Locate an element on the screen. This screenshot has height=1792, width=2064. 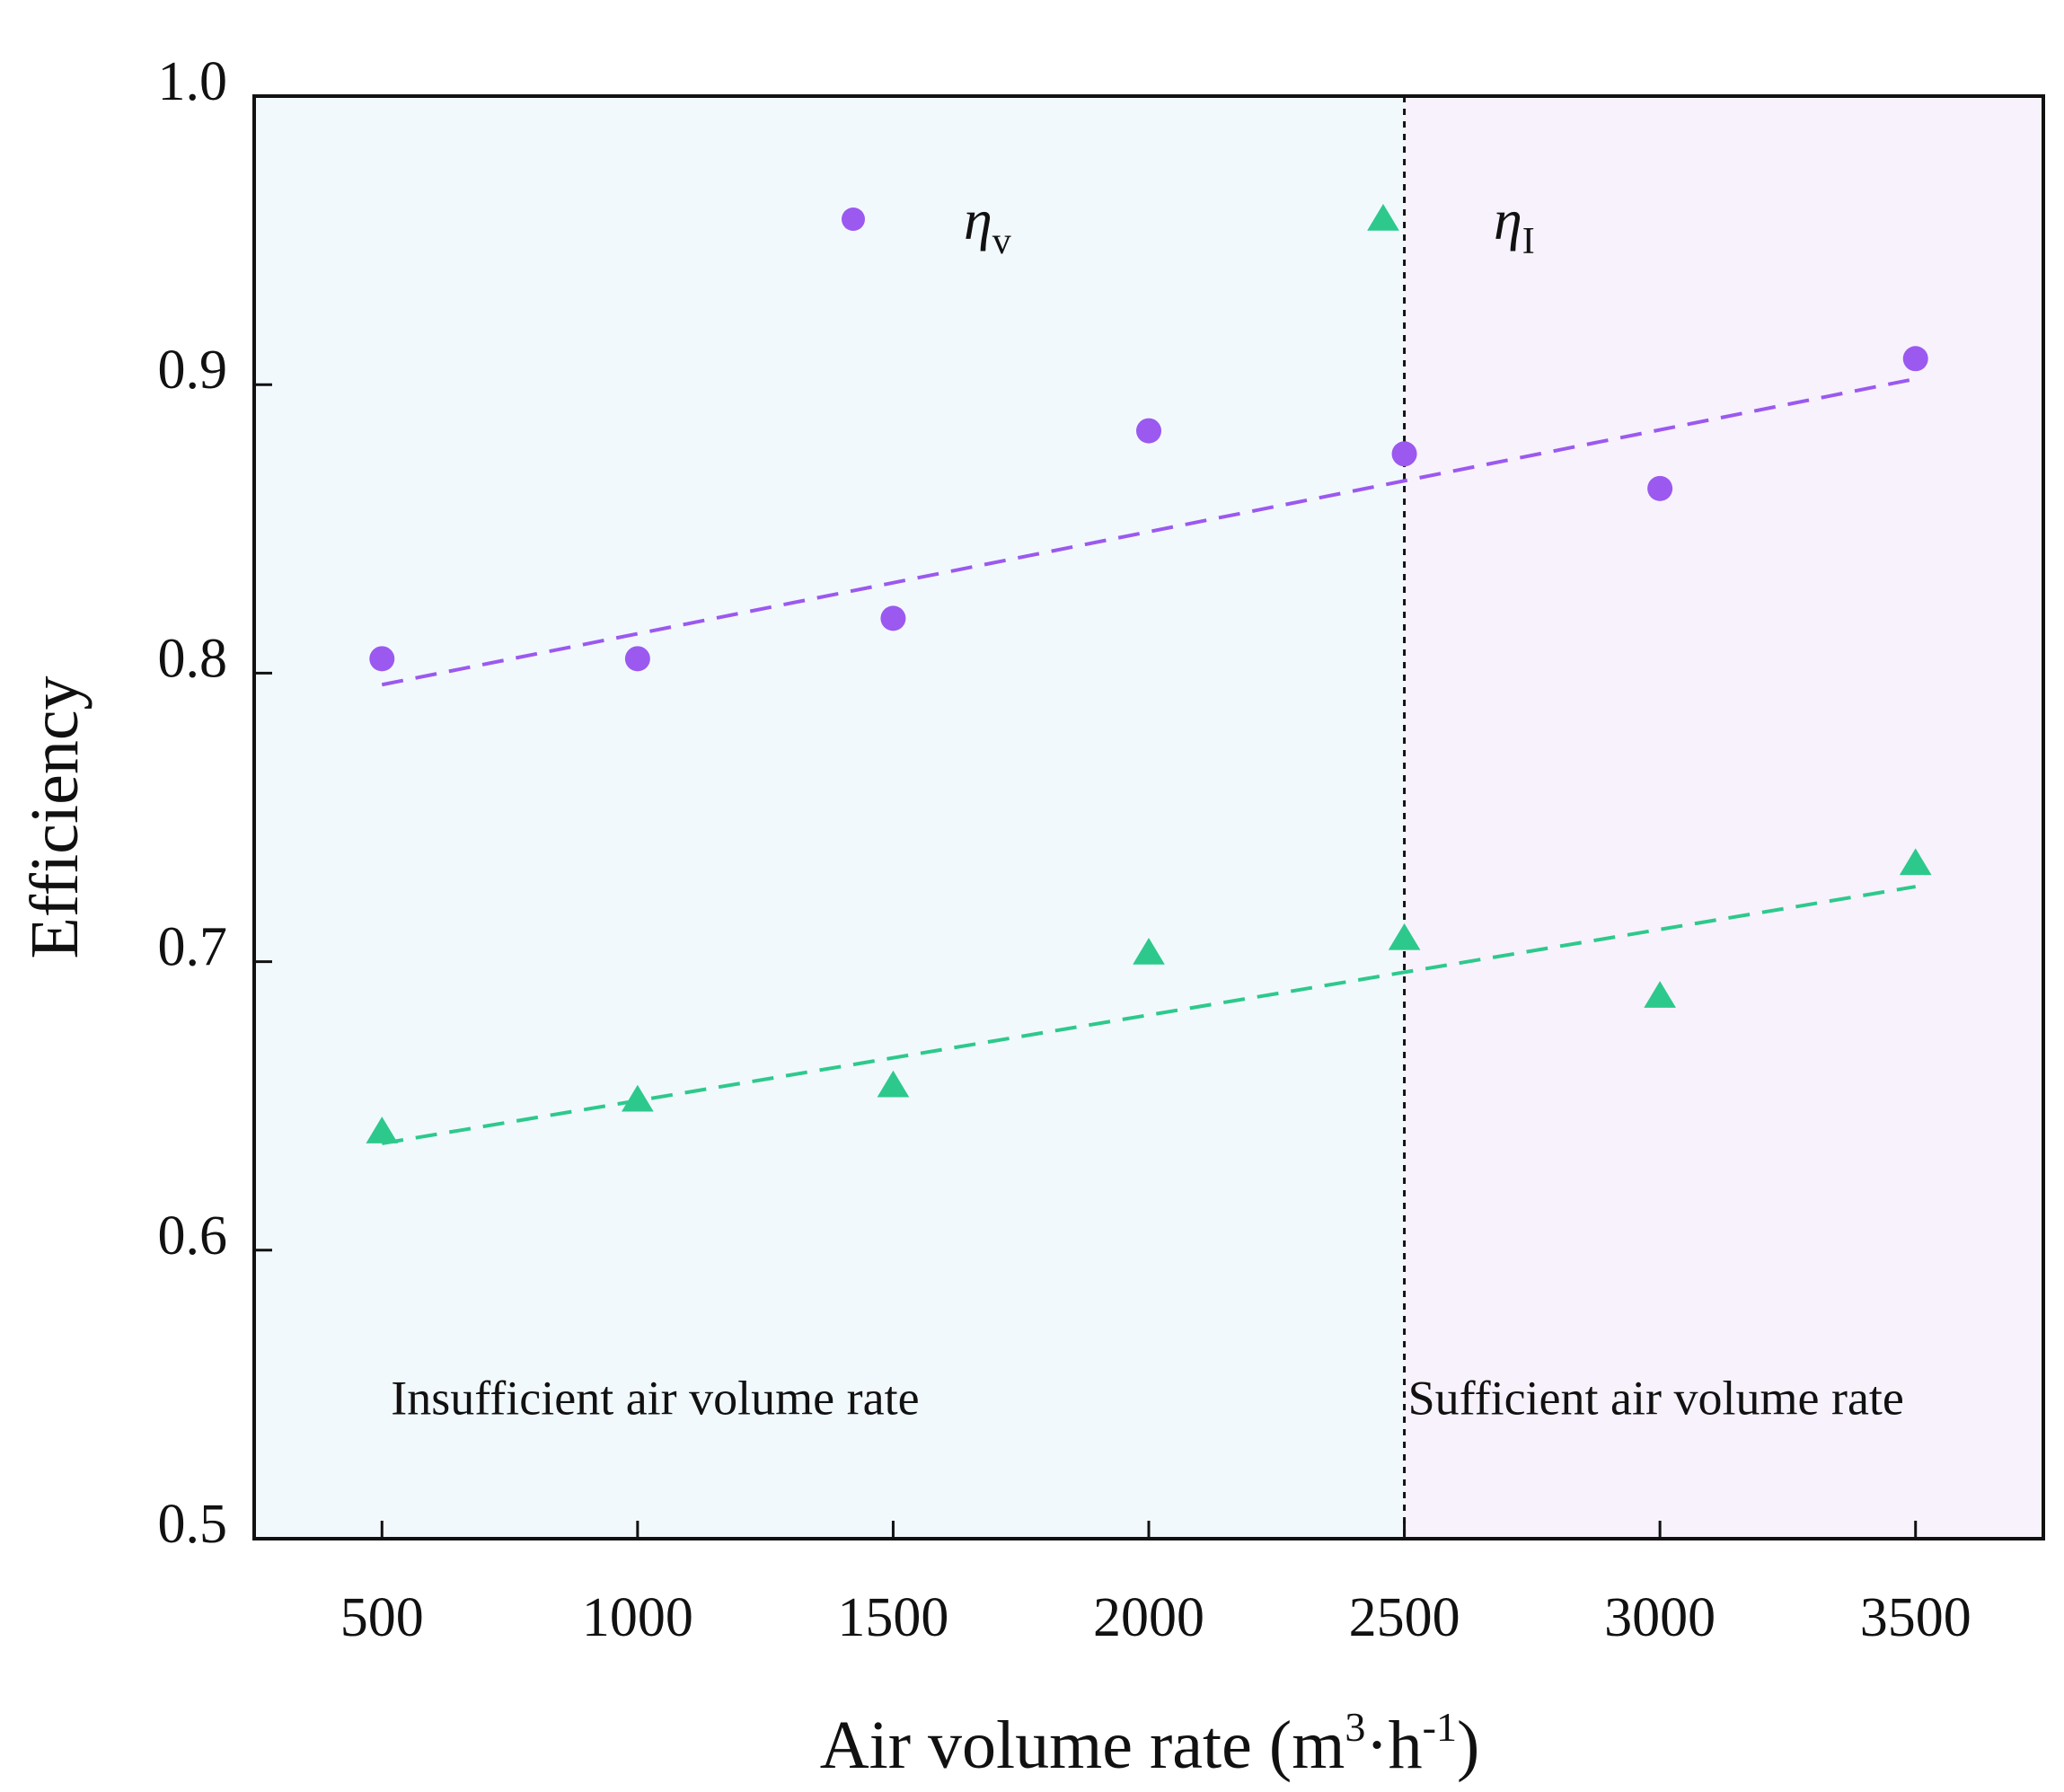
x-axis-title-end: ) is located at coordinates (1468, 1745).